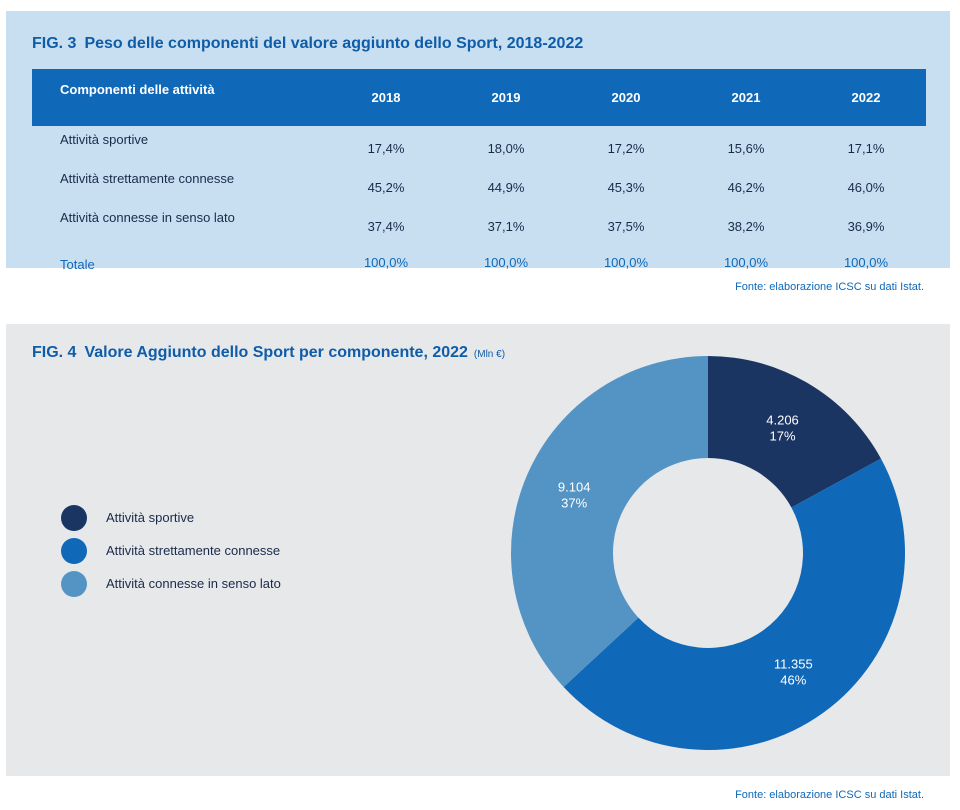 The width and height of the screenshot is (960, 810). I want to click on slice-value-label: 9.104, so click(574, 487).